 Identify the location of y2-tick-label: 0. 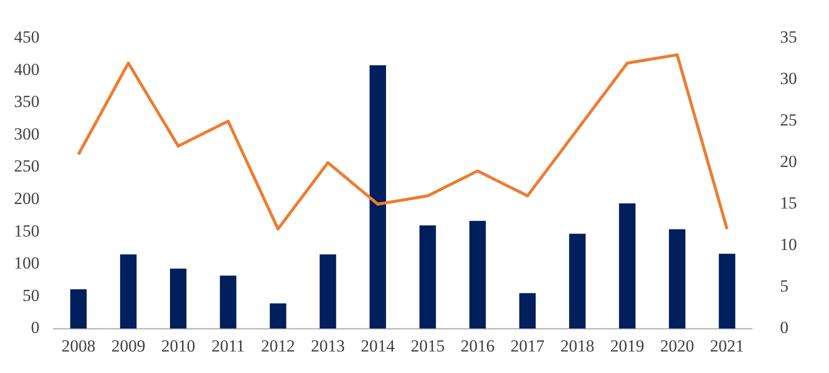
(784, 328).